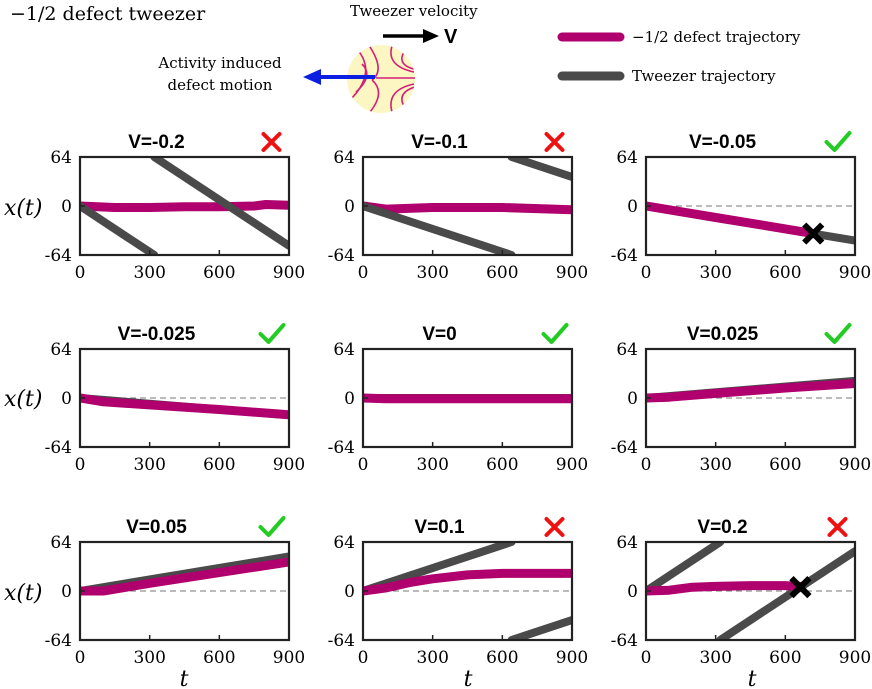 This screenshot has height=689, width=872. What do you see at coordinates (722, 527) in the screenshot?
I see `panel-title: V=0.2` at bounding box center [722, 527].